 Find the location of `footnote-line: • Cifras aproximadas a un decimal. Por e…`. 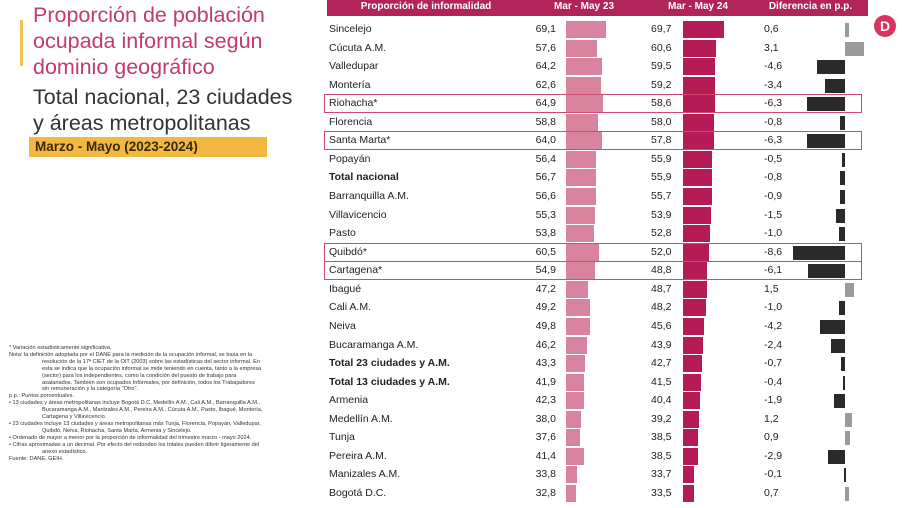

footnote-line: • Cifras aproximadas a un decimal. Por e… is located at coordinates (134, 444).